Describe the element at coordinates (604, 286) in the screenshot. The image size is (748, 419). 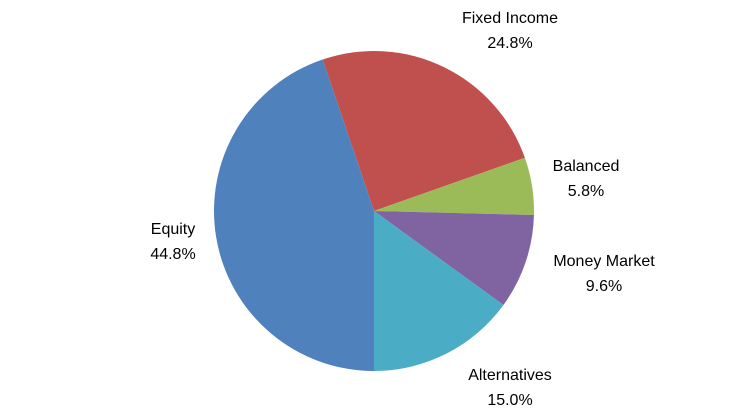
I see `value-label: 9.6%` at that location.